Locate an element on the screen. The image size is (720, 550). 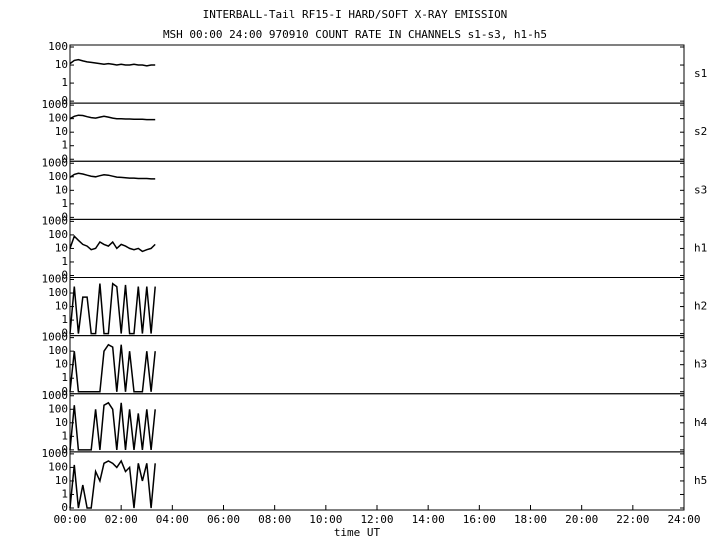
x-tick-label: 22:00 is located at coordinates (632, 519).